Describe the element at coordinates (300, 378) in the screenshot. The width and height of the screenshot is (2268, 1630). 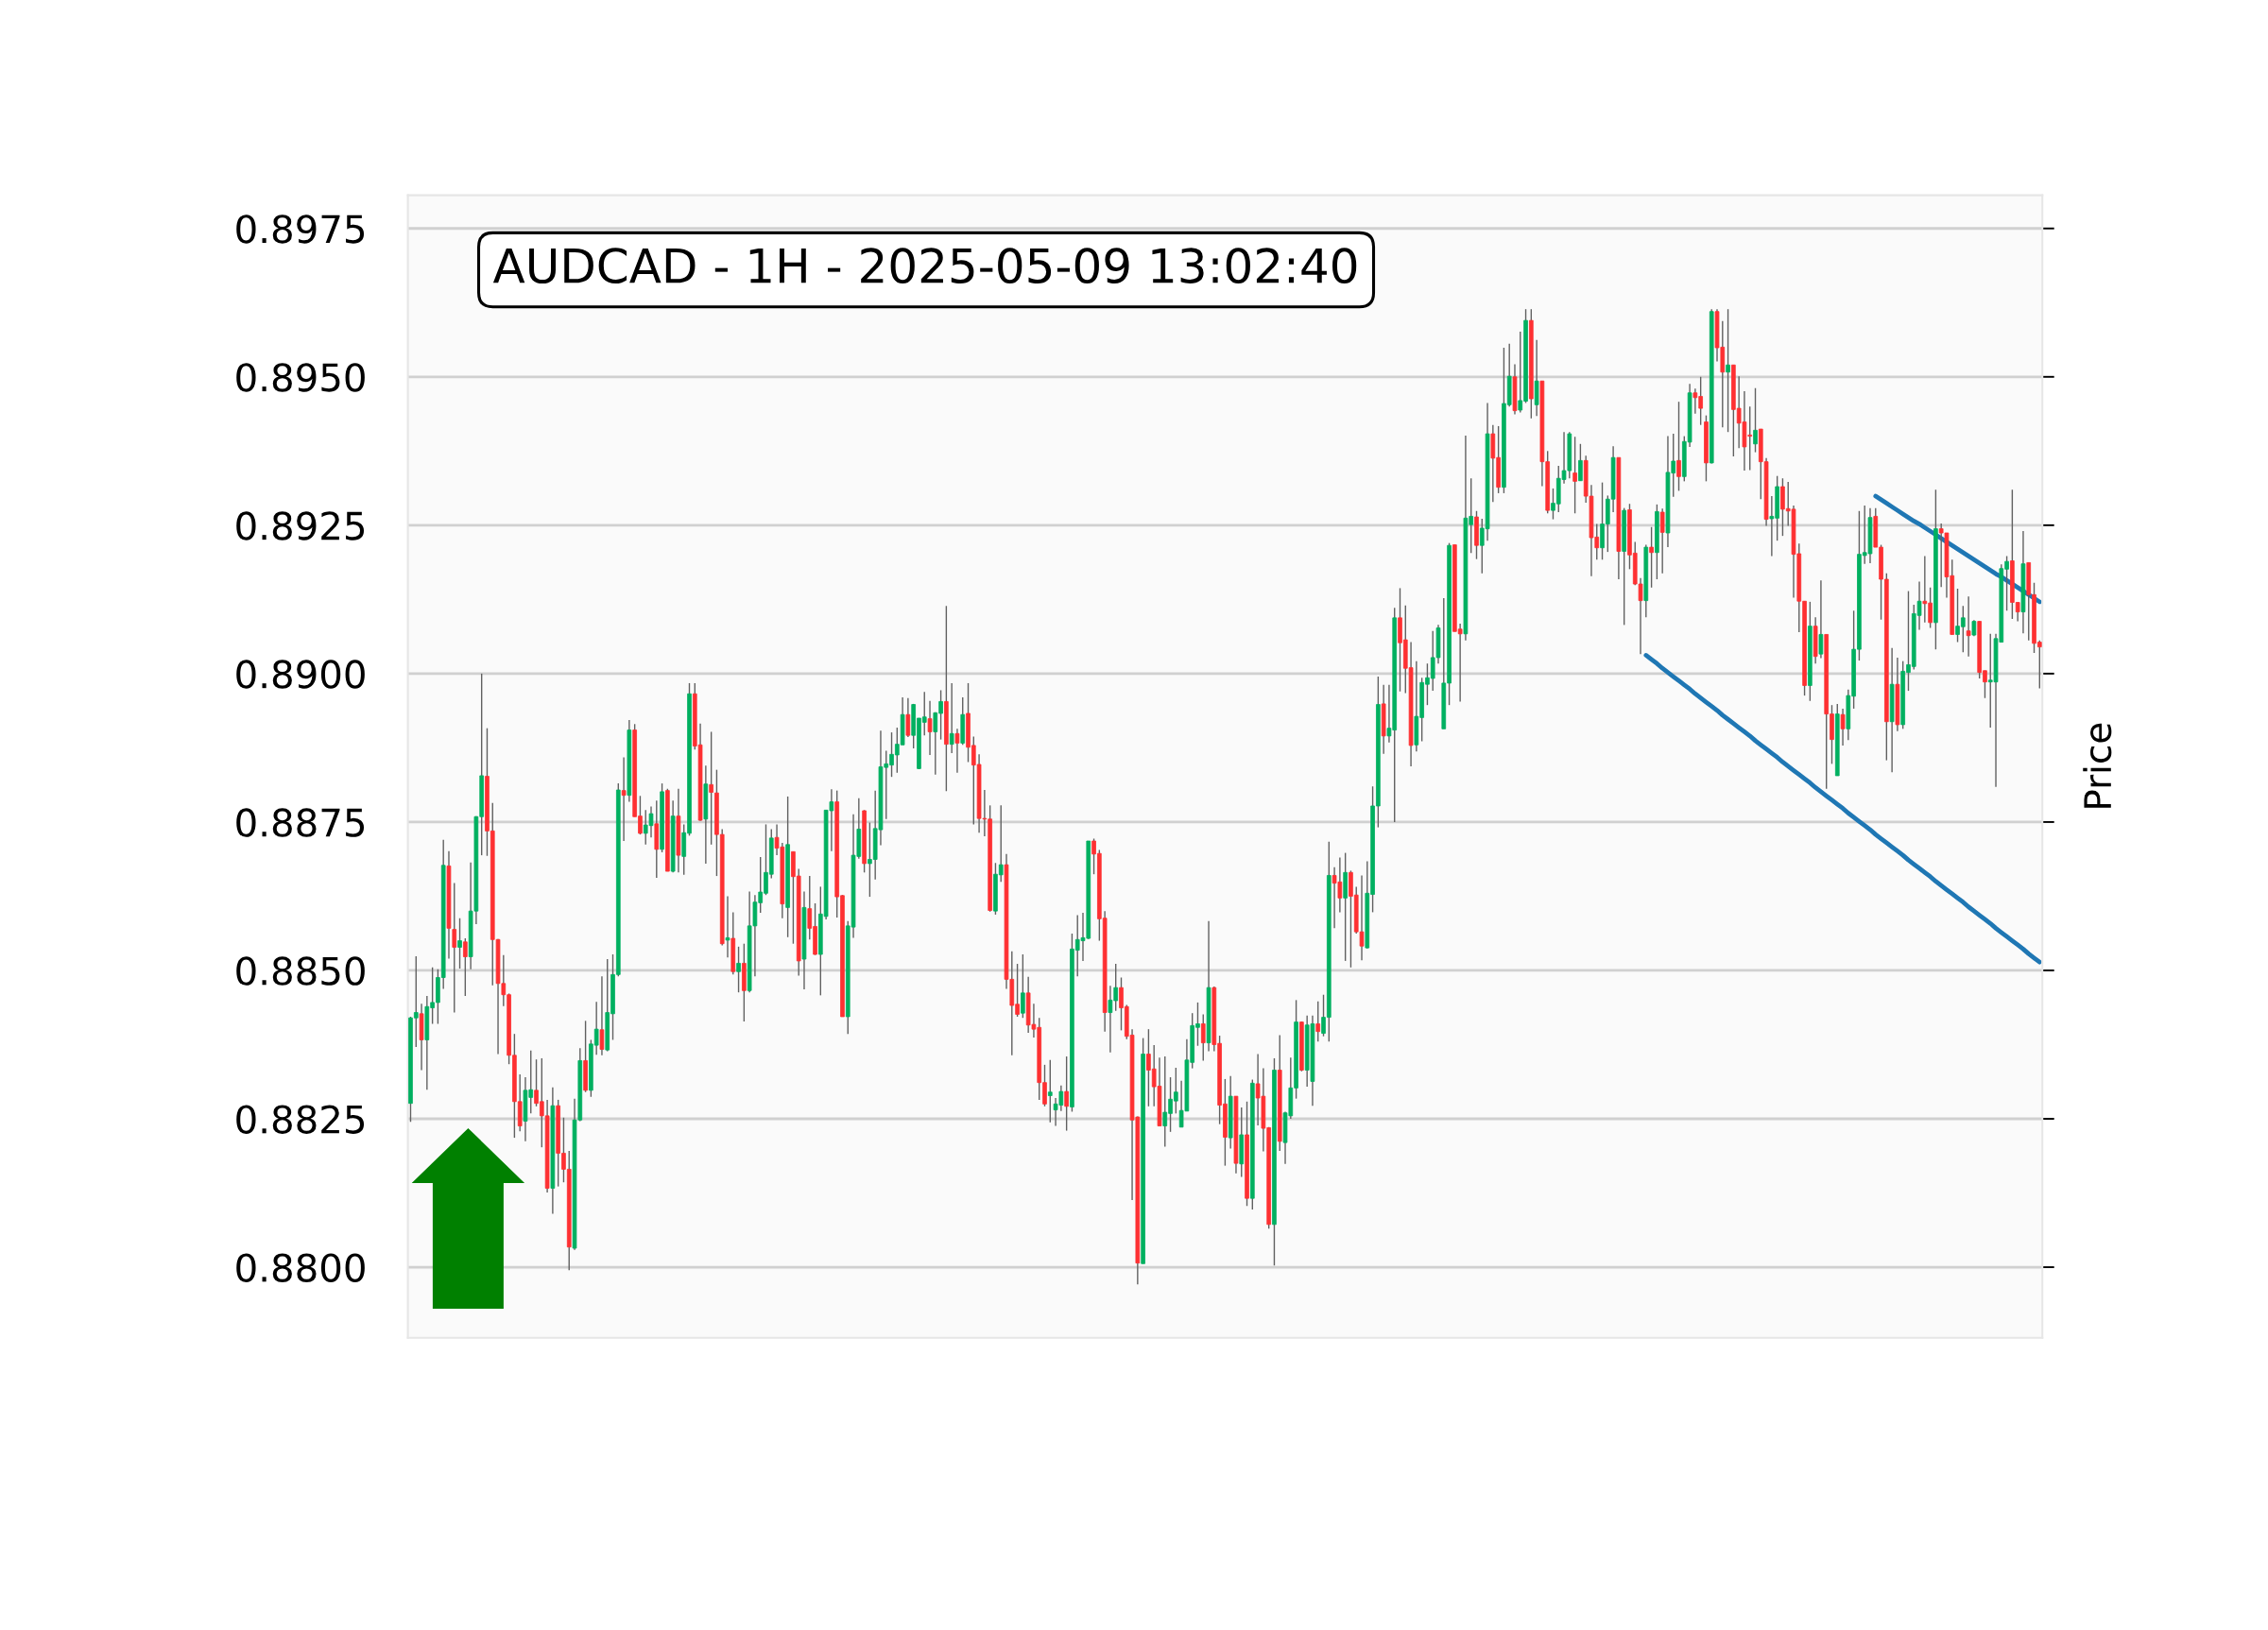
I see `y-tick-label: 0.8950` at that location.